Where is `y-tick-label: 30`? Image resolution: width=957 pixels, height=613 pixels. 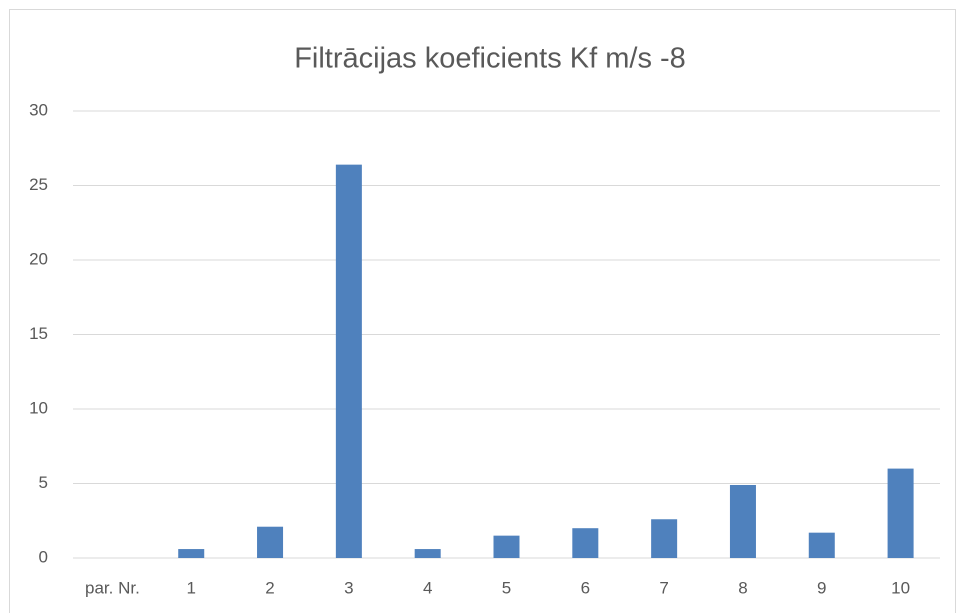
y-tick-label: 30 is located at coordinates (38, 109).